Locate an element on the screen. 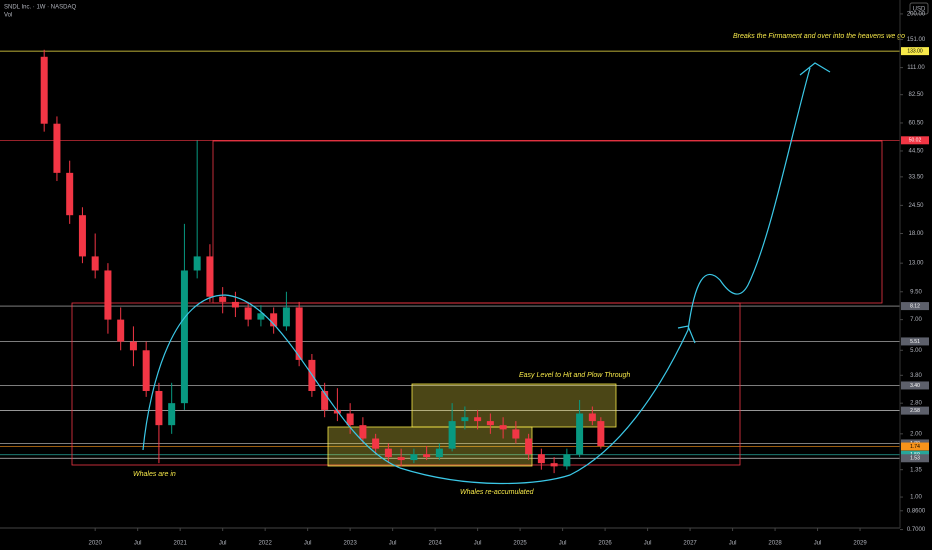 This screenshot has height=550, width=932. level-label: 1.53 is located at coordinates (915, 459).